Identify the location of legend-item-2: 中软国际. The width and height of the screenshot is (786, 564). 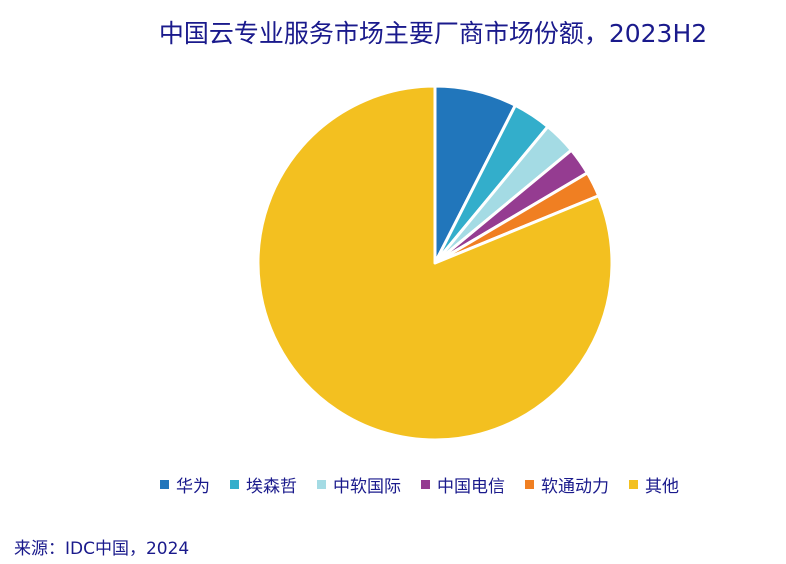
(359, 484).